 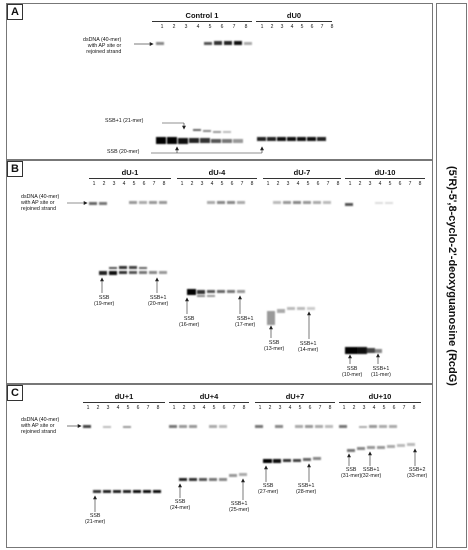 I want to click on group-heading: dU-10, so click(x=385, y=172).